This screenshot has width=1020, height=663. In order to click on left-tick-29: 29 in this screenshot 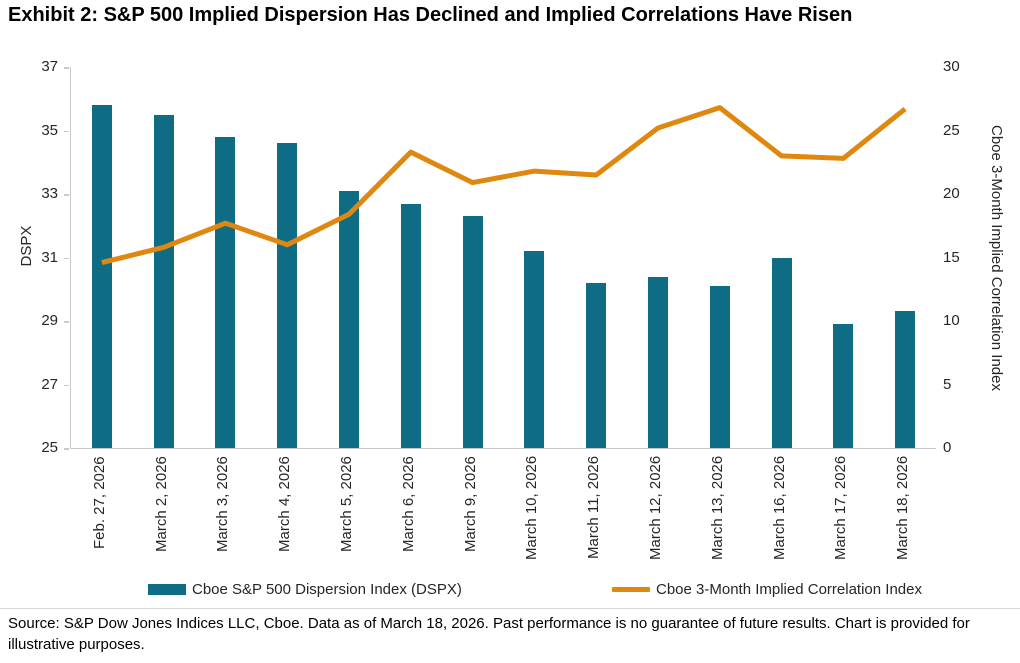, I will do `click(49, 320)`.